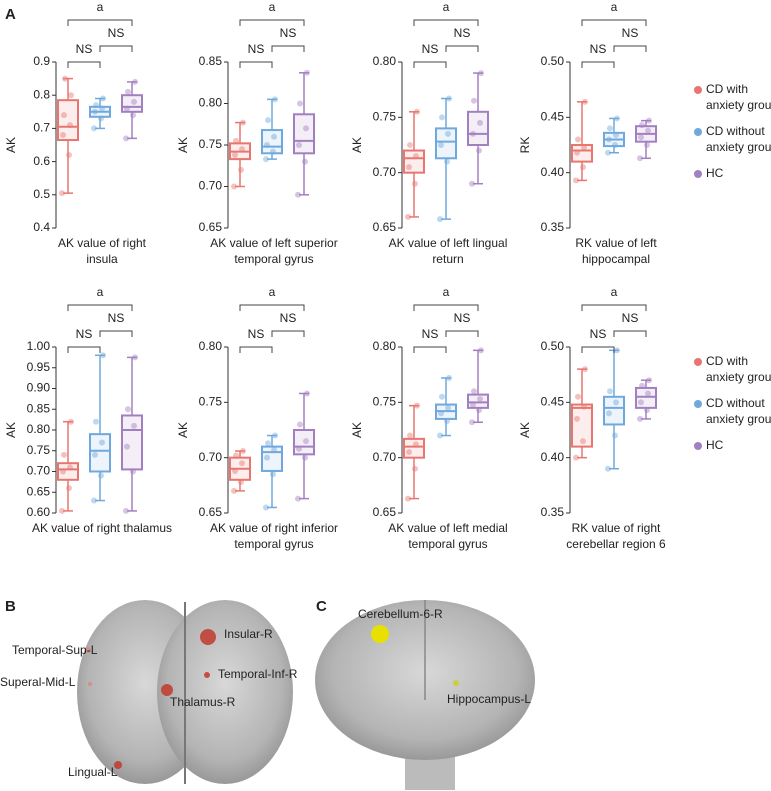 This screenshot has width=771, height=791. What do you see at coordinates (616, 243) in the screenshot?
I see `x-axis-label: RK value of left` at bounding box center [616, 243].